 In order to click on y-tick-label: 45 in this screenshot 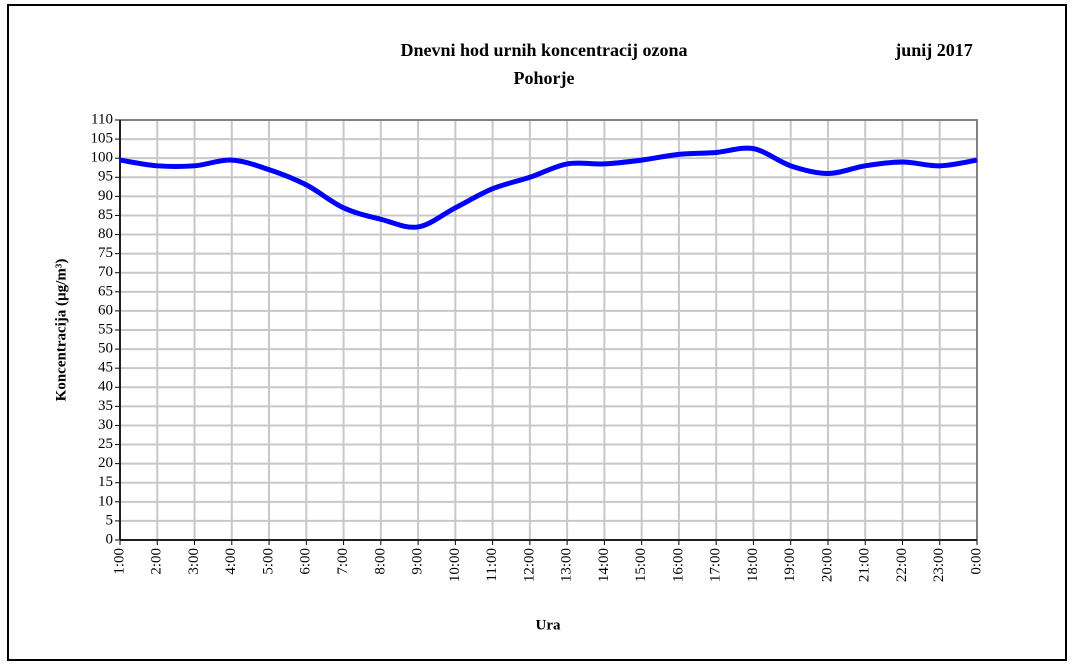, I will do `click(105, 368)`.